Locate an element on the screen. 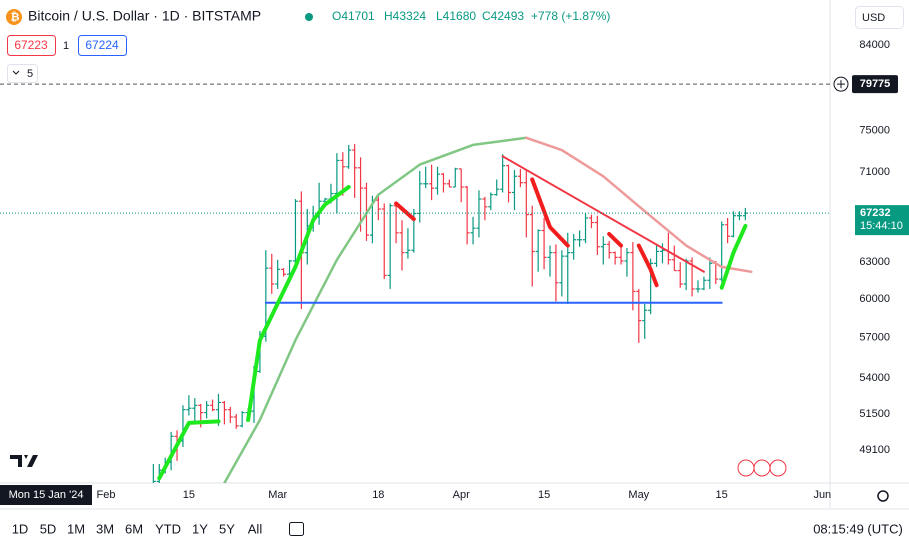 The height and width of the screenshot is (549, 909). crosshair-date-box is located at coordinates (46, 495).